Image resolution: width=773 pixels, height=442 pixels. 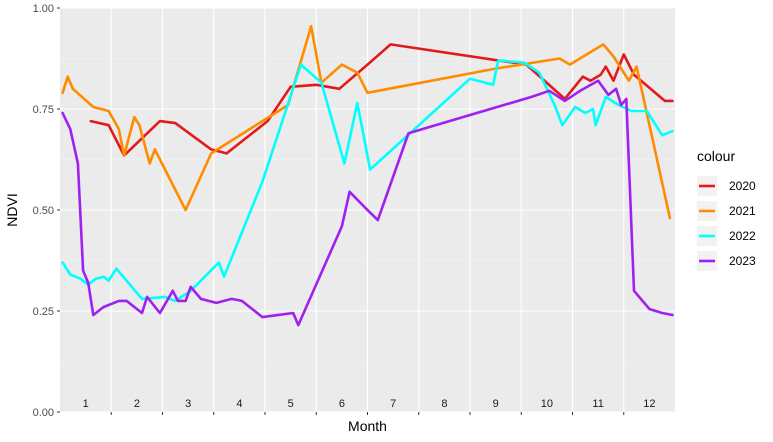 What do you see at coordinates (742, 261) in the screenshot?
I see `legend-label-2023: 2023` at bounding box center [742, 261].